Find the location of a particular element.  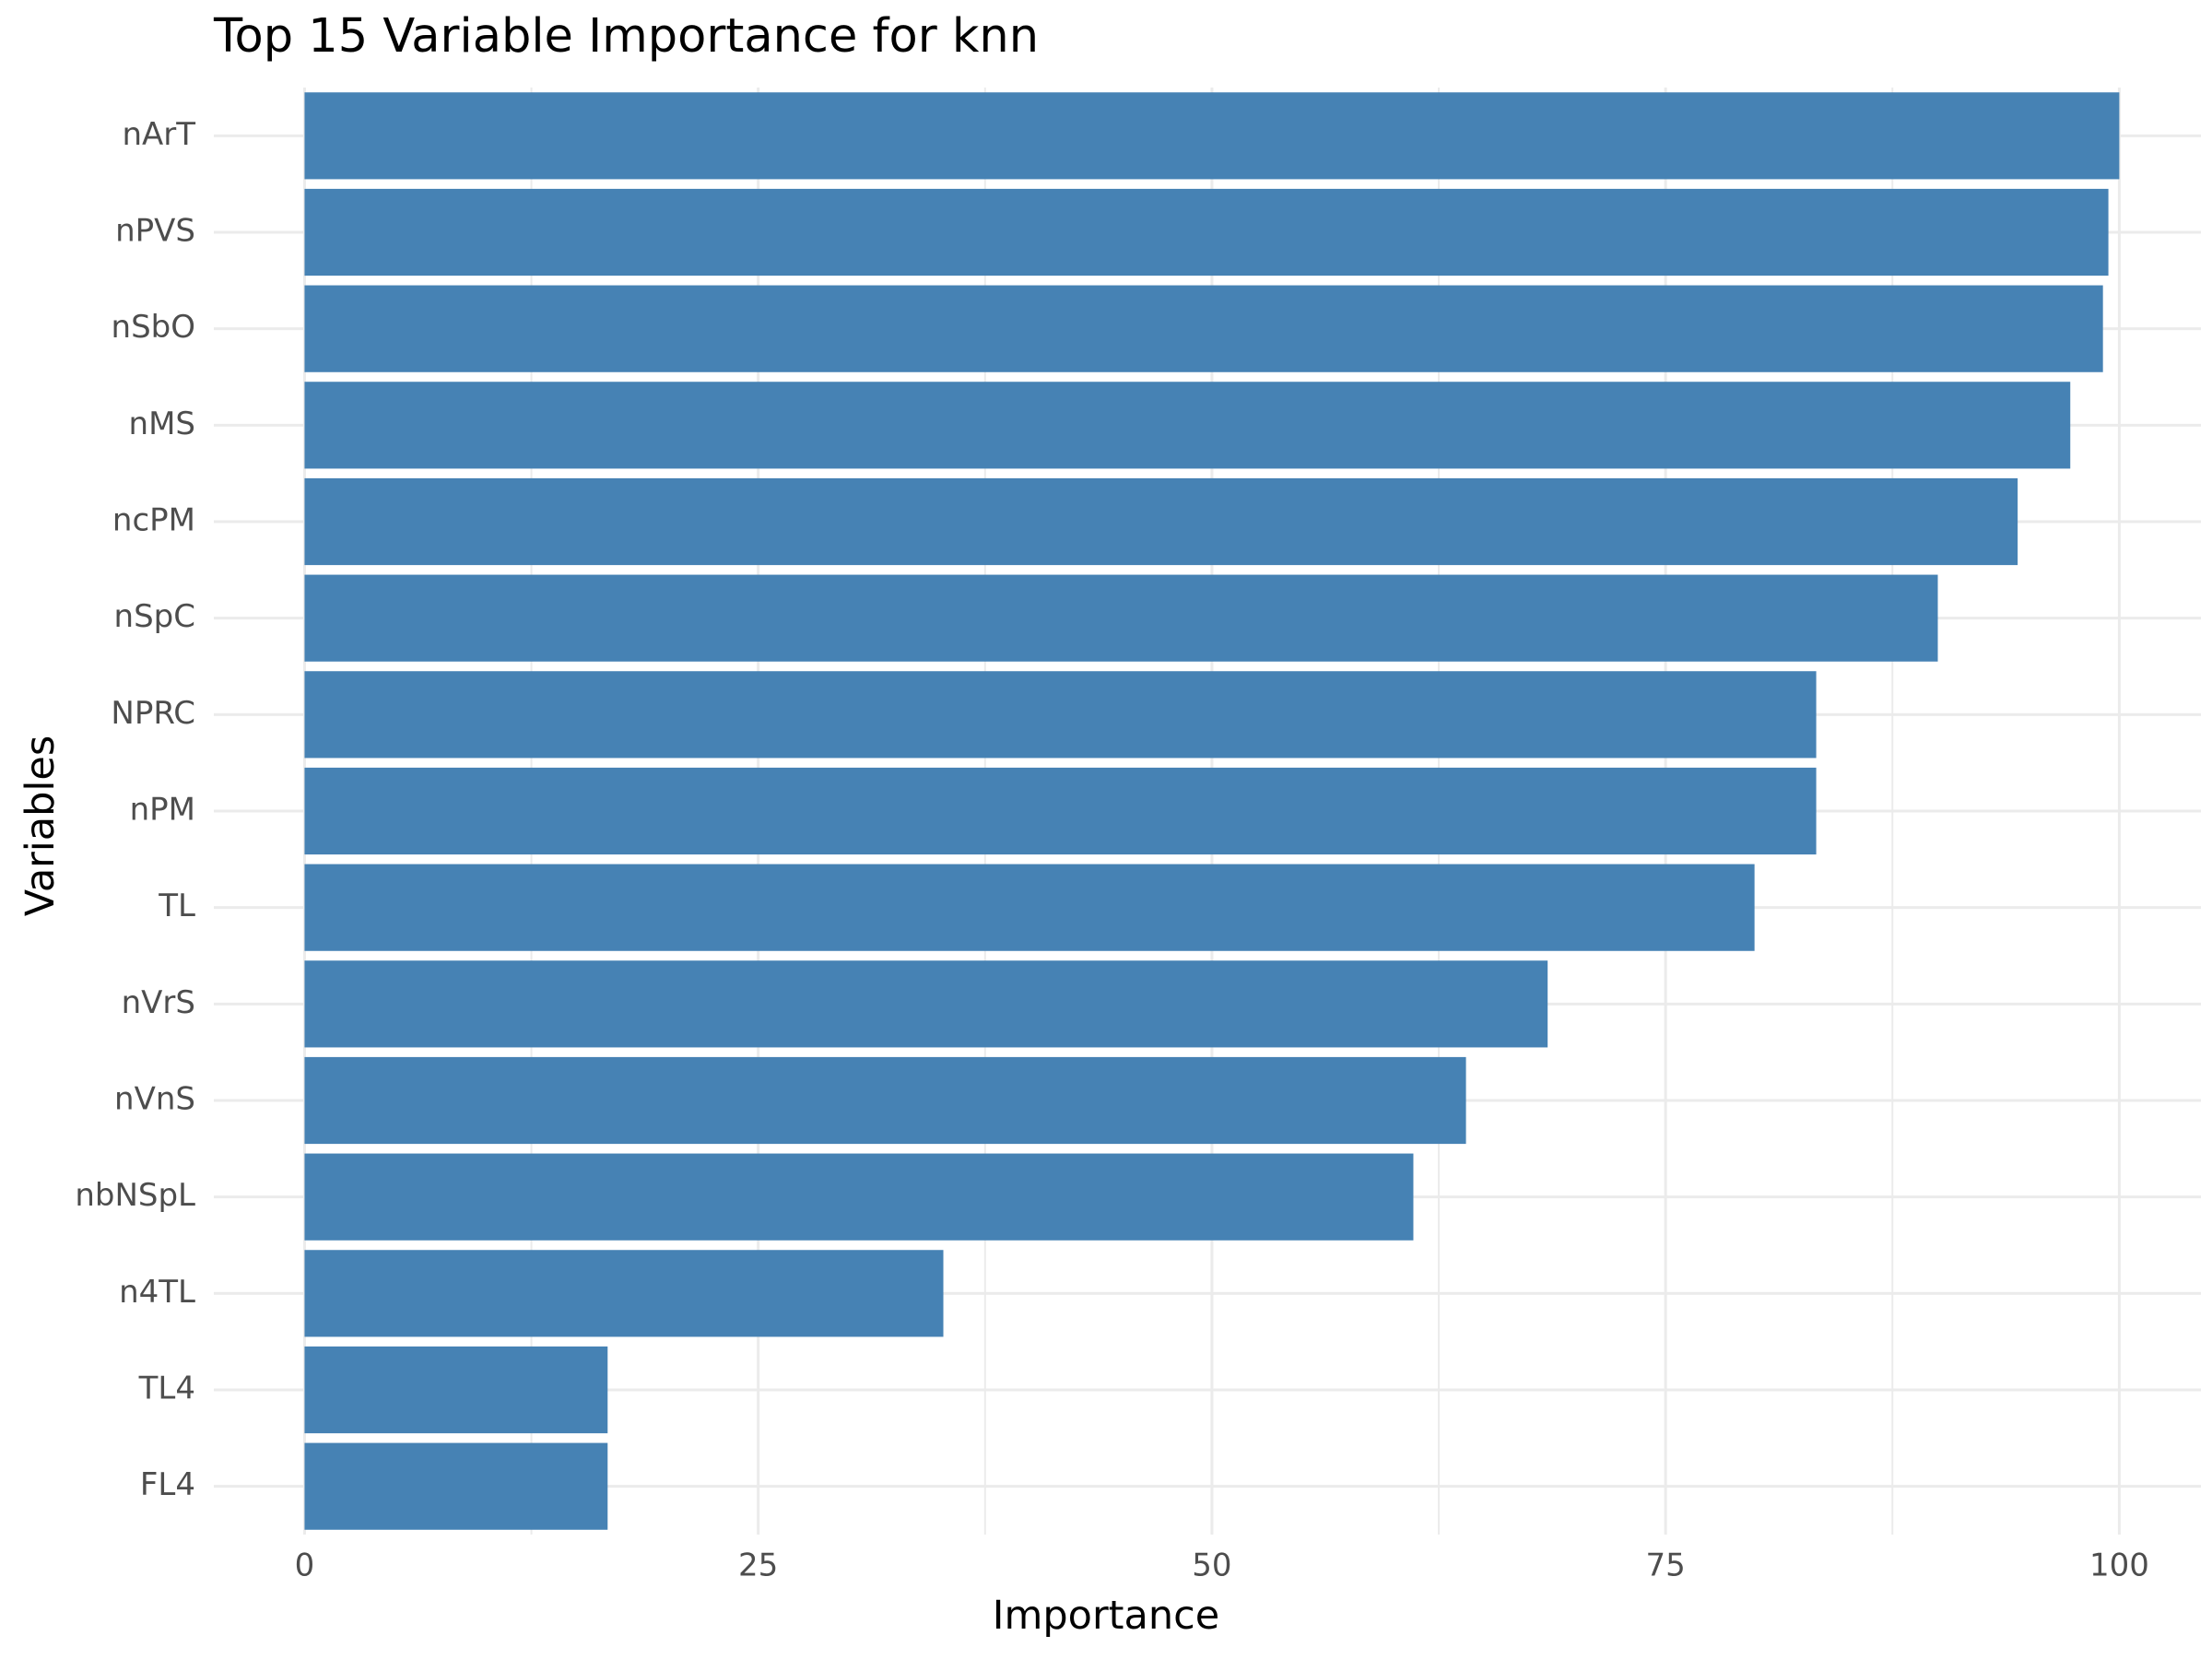

y-tick-label: nSpC is located at coordinates (154, 616).